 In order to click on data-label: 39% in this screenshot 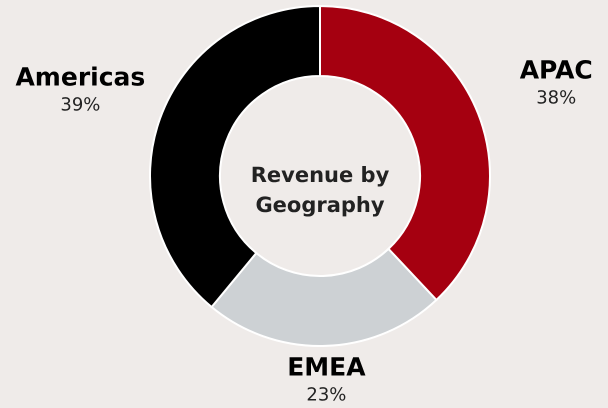, I will do `click(80, 105)`.